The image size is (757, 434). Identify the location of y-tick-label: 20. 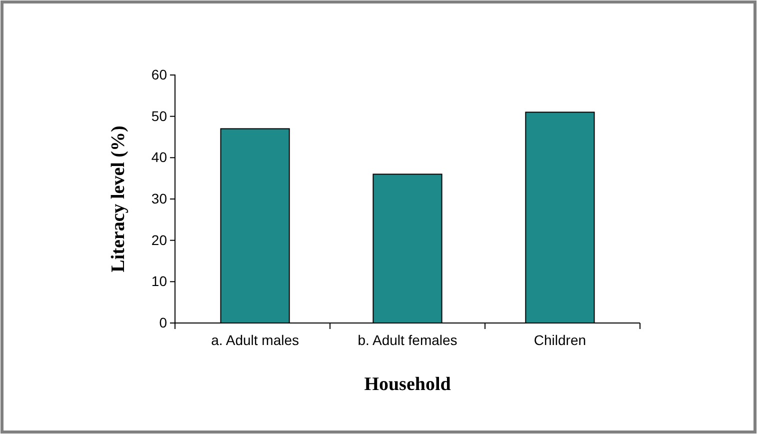
(159, 240).